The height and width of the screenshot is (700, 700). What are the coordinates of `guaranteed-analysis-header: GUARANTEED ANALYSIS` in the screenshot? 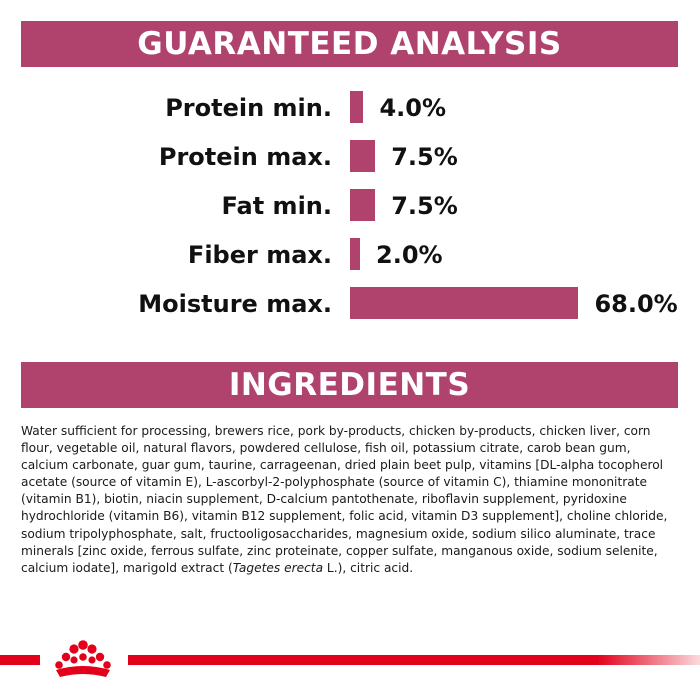 It's located at (349, 44).